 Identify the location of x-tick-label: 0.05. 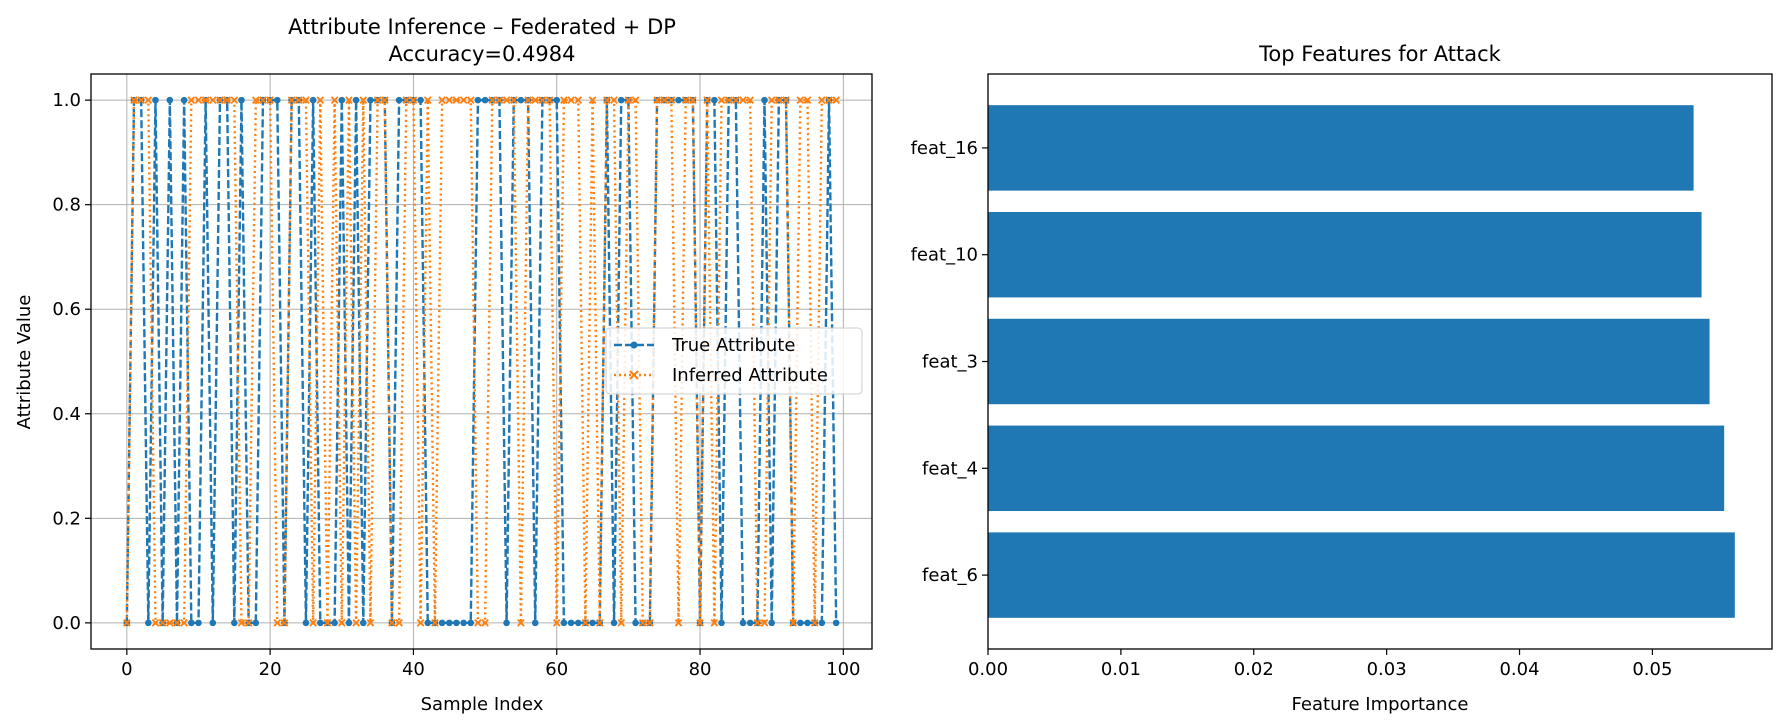
(1652, 669).